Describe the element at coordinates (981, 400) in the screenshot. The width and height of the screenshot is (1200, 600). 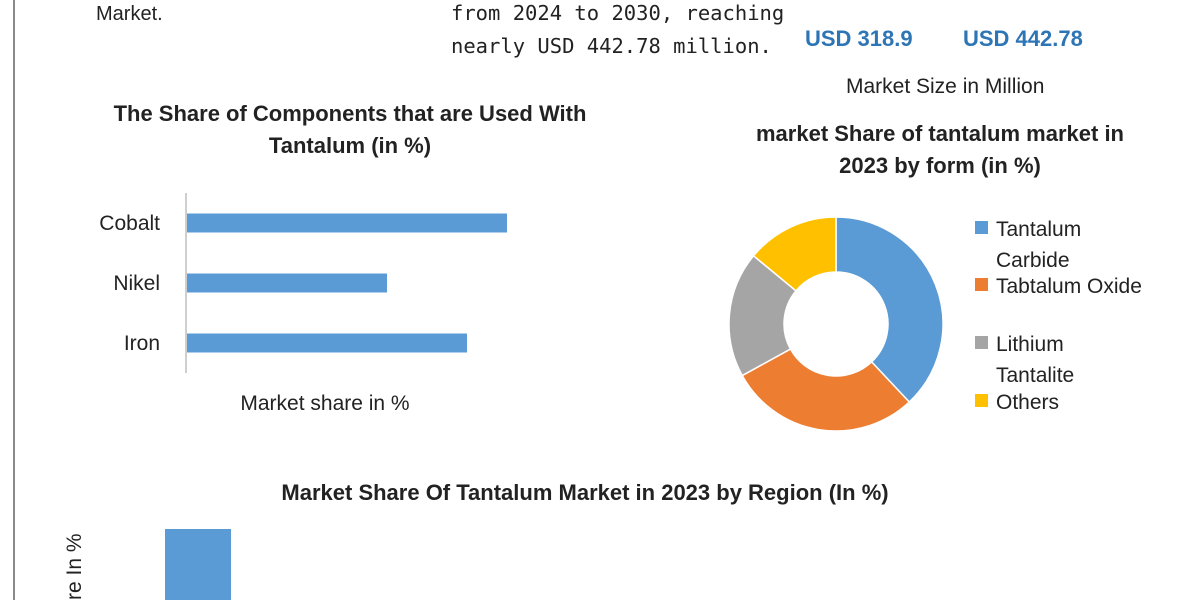
I see `legend-swatch-others` at that location.